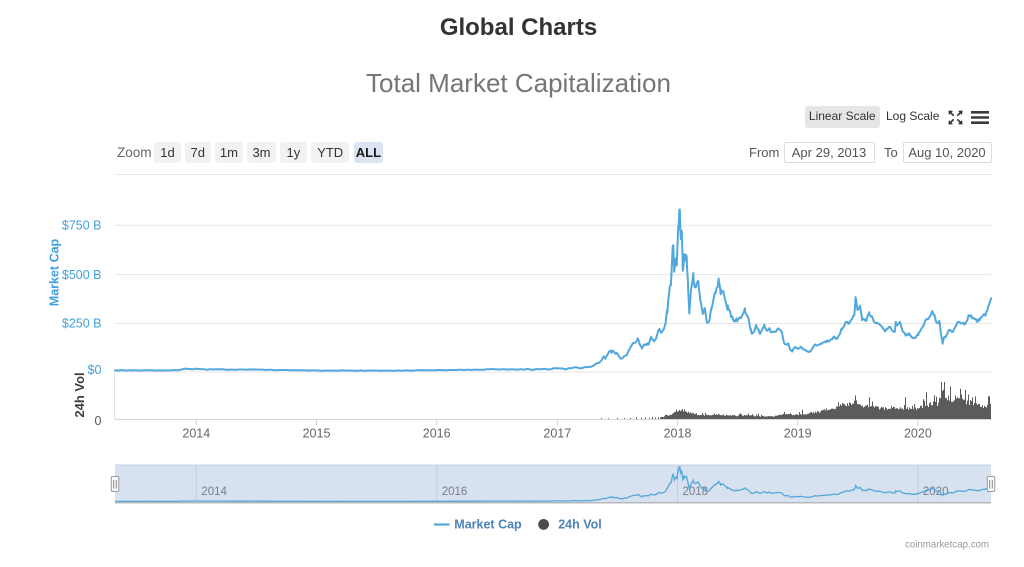 The width and height of the screenshot is (1024, 567). I want to click on svg-text: $500 B, so click(82, 275).